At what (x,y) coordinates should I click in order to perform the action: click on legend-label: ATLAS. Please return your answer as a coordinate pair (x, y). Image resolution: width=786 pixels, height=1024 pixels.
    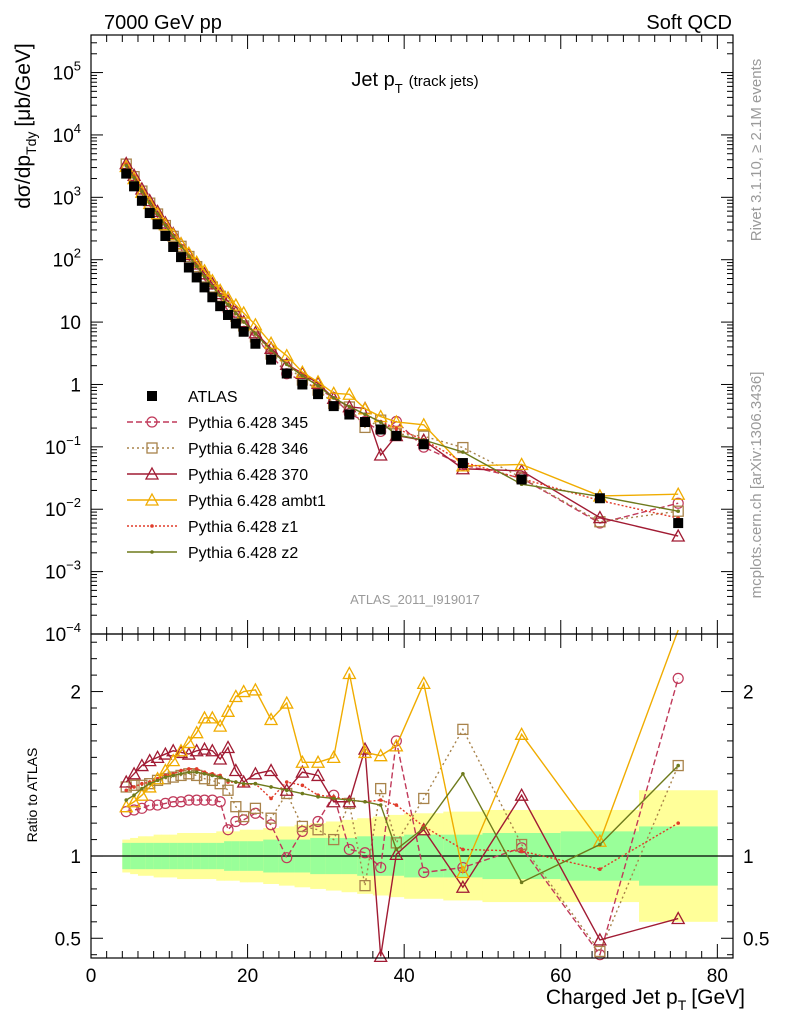
    Looking at the image, I should click on (213, 397).